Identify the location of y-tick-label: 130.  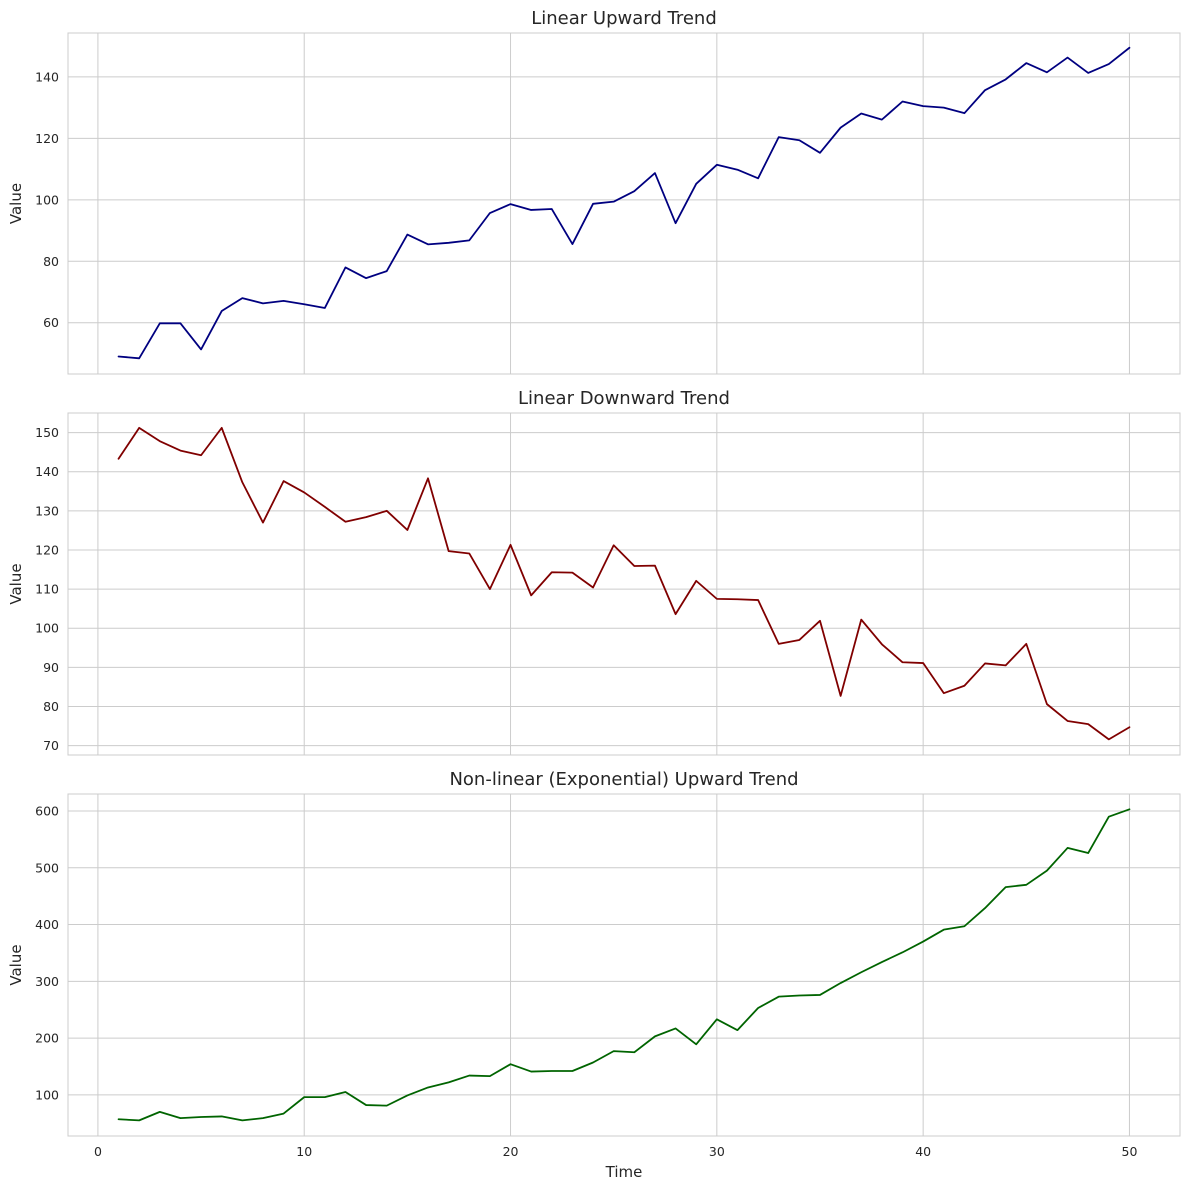
(47, 510).